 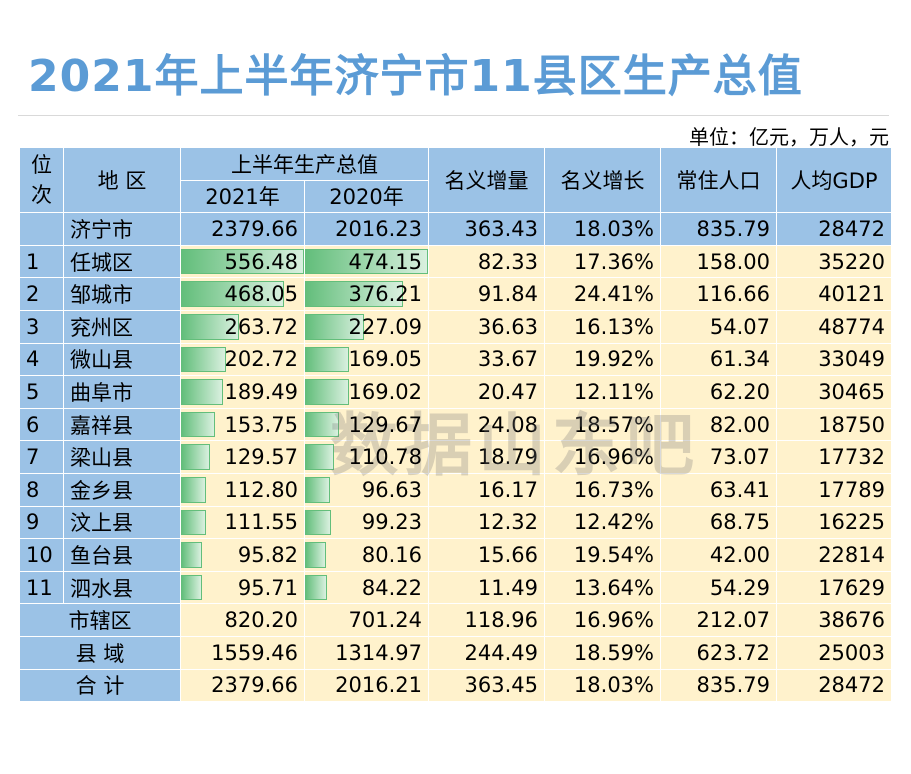 What do you see at coordinates (261, 457) in the screenshot?
I see `cell-value: 129.57` at bounding box center [261, 457].